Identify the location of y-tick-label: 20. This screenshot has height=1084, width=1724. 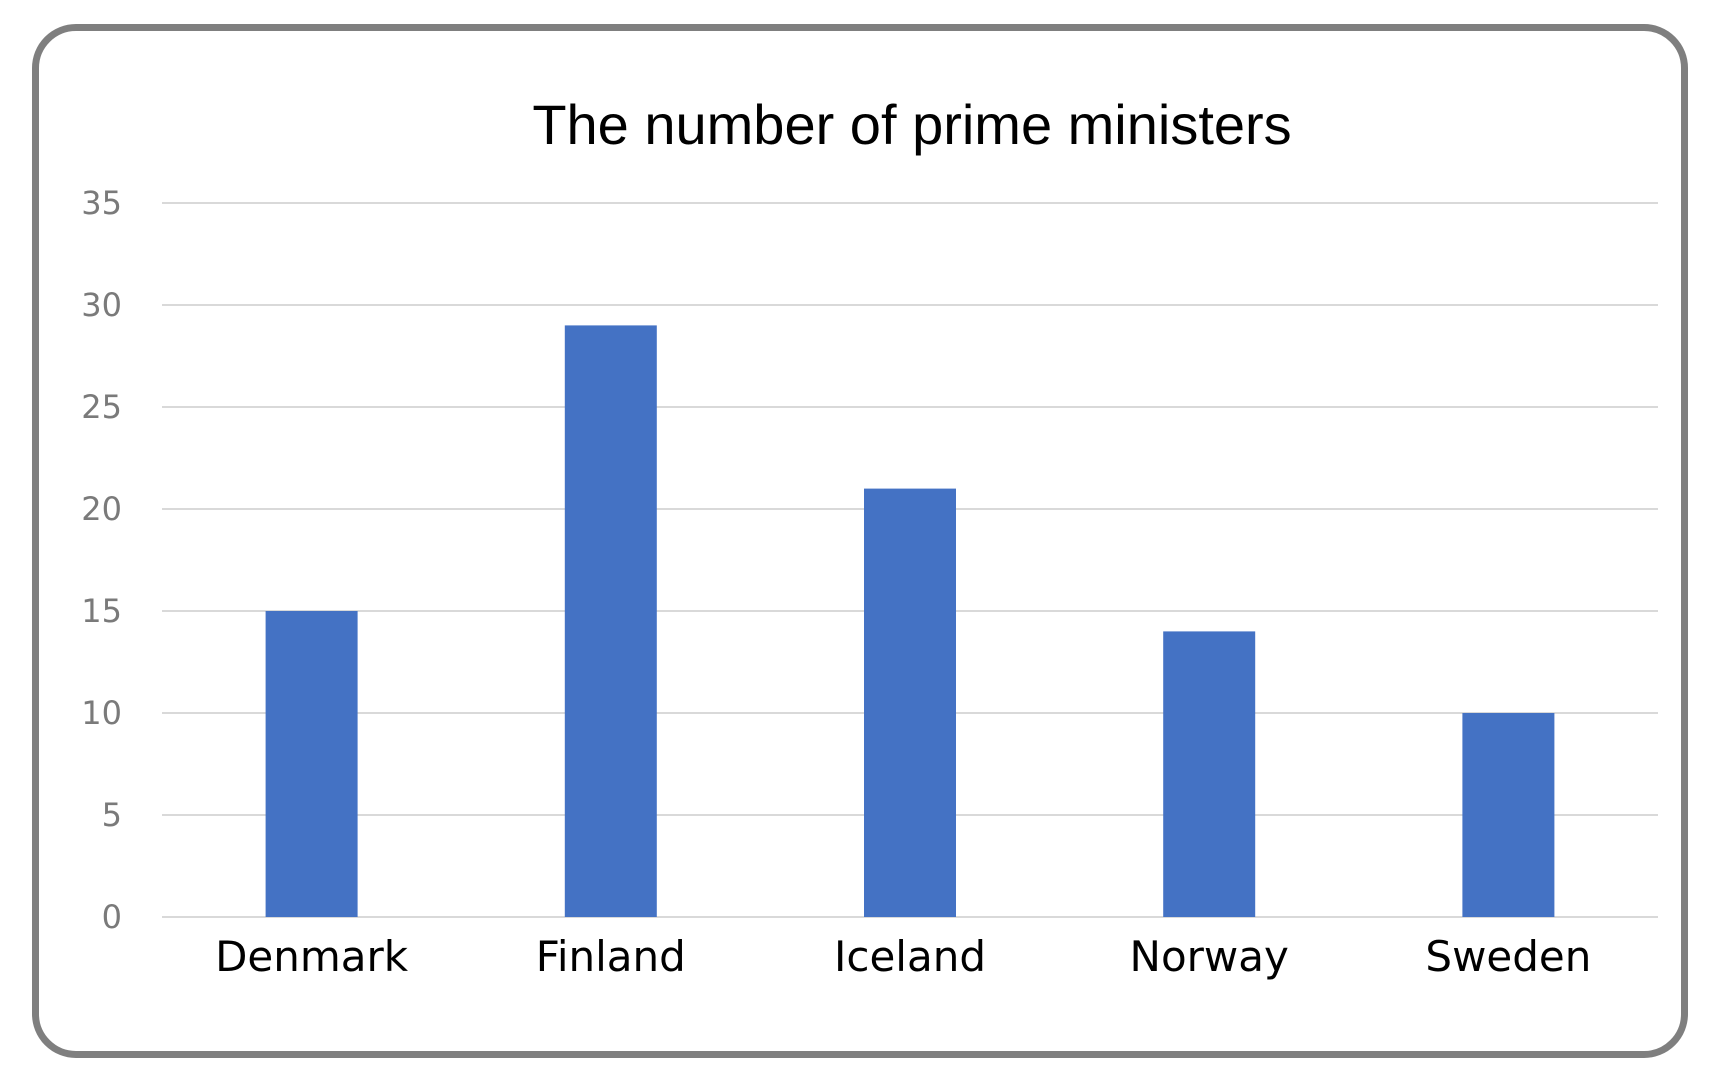
(101, 509).